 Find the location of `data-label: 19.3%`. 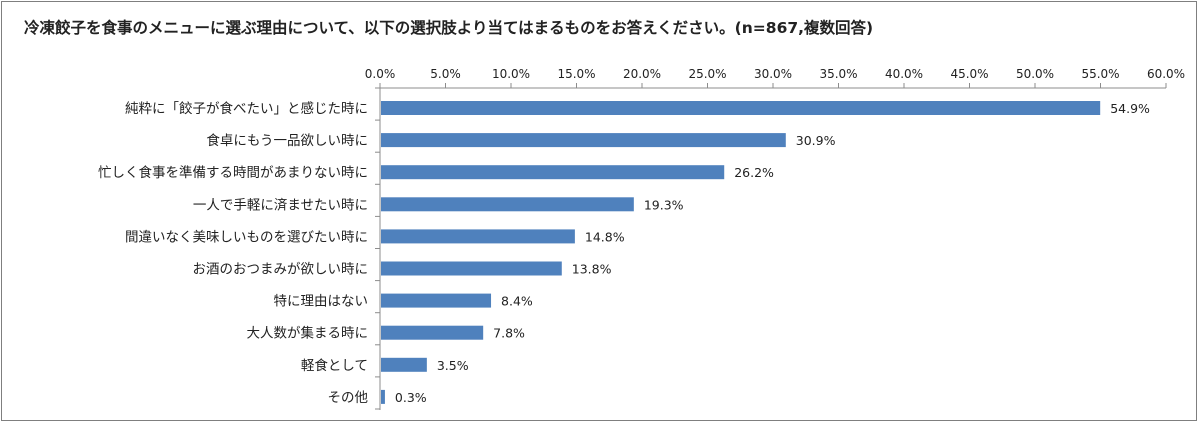

data-label: 19.3% is located at coordinates (664, 204).